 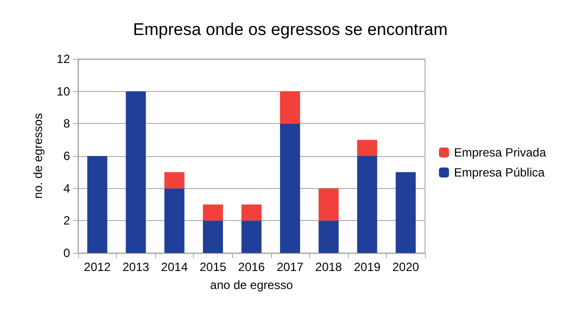 What do you see at coordinates (66, 123) in the screenshot?
I see `y-tick-label: 8` at bounding box center [66, 123].